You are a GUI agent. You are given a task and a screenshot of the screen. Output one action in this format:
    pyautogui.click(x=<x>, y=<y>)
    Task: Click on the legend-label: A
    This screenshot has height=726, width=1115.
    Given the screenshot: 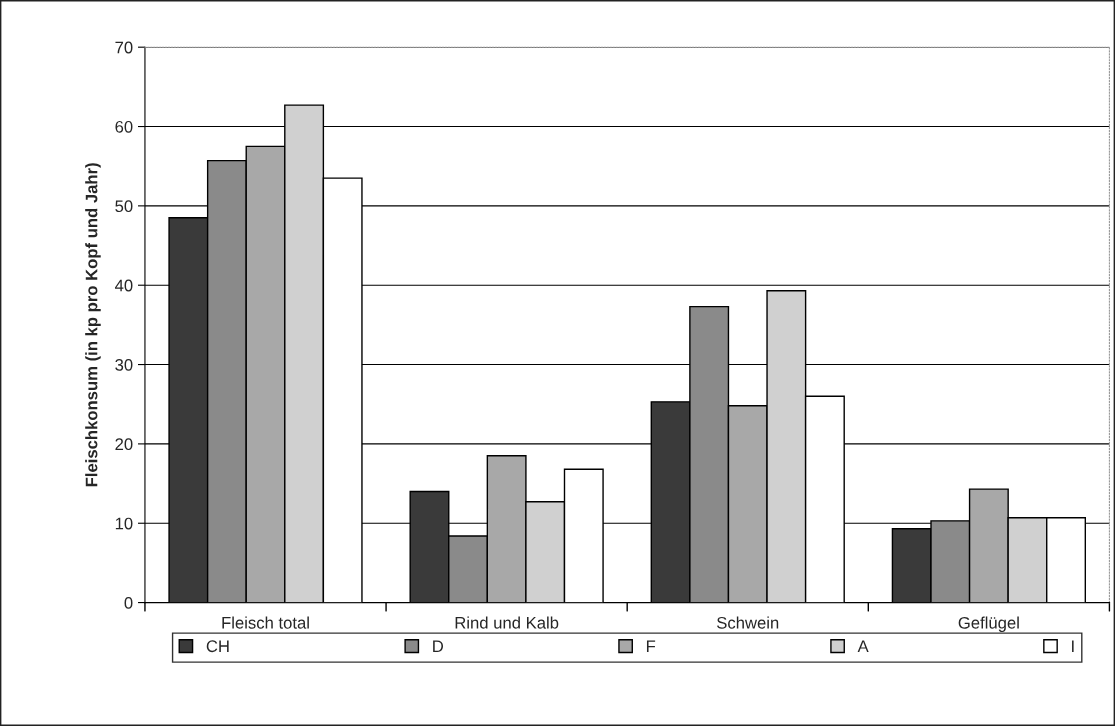 What is the action you would take?
    pyautogui.click(x=863, y=646)
    